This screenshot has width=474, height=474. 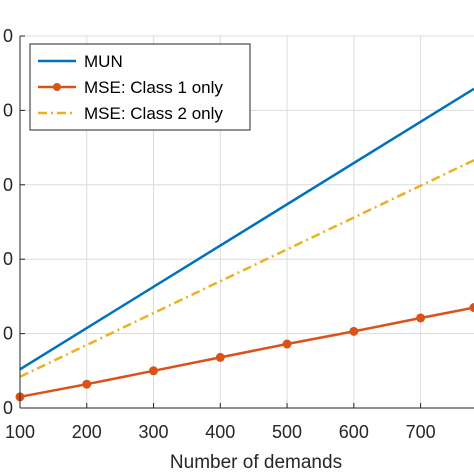 What do you see at coordinates (20, 432) in the screenshot?
I see `x-tick-label: 100` at bounding box center [20, 432].